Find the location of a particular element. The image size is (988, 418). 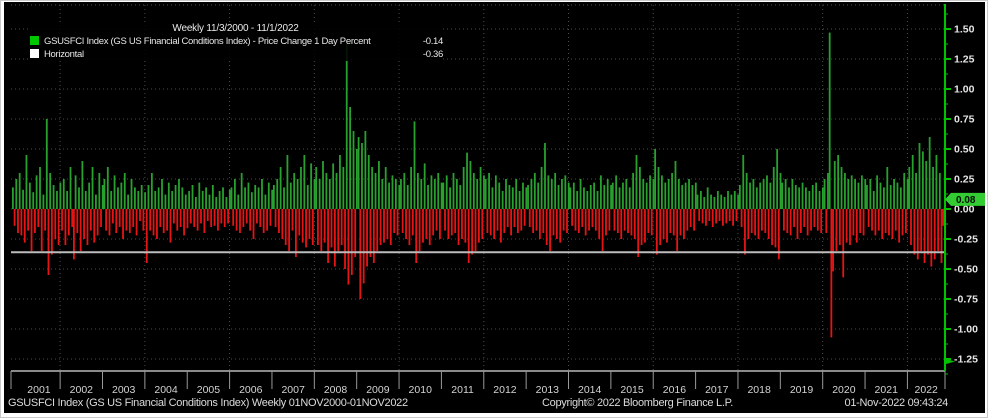

last-value-badge-text: 0.08 is located at coordinates (966, 200).